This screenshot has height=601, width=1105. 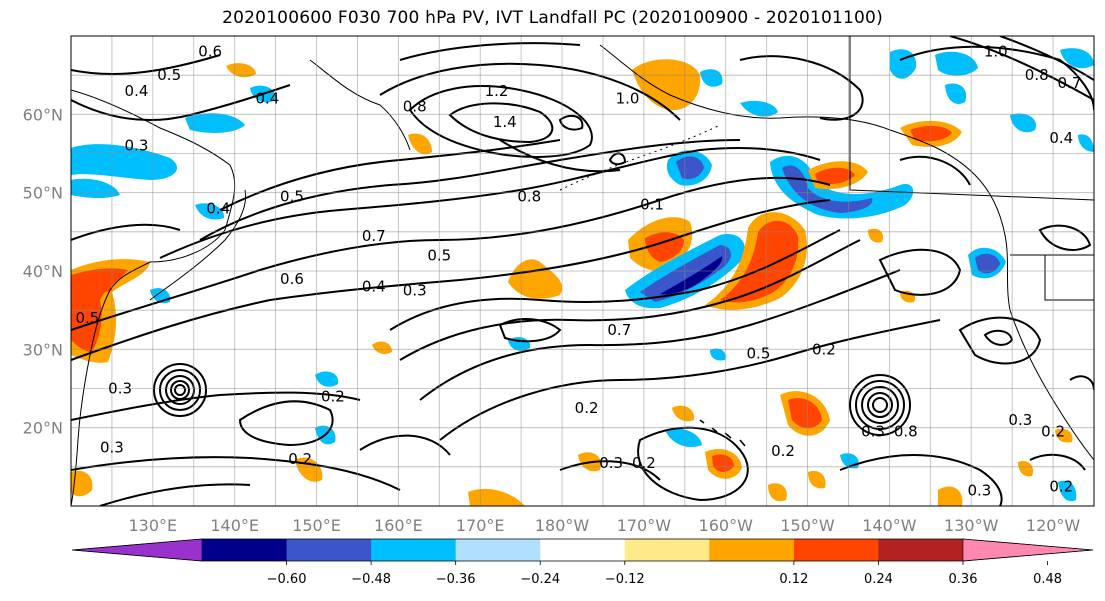 I want to click on contour-label: 0.7, so click(x=619, y=330).